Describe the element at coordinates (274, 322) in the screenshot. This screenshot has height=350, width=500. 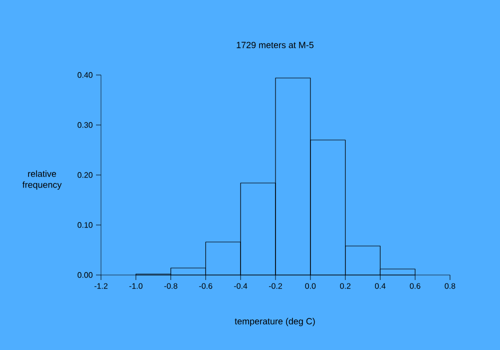
I see `x-axis-title: temperature (deg C)` at that location.